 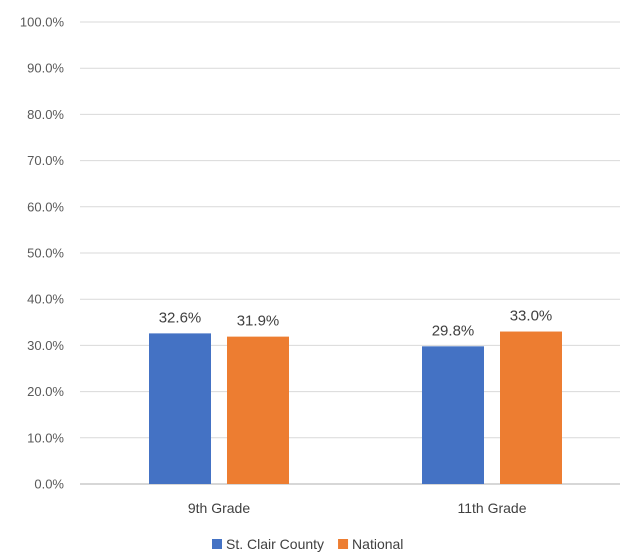 What do you see at coordinates (180, 317) in the screenshot?
I see `data-label: 32.6%` at bounding box center [180, 317].